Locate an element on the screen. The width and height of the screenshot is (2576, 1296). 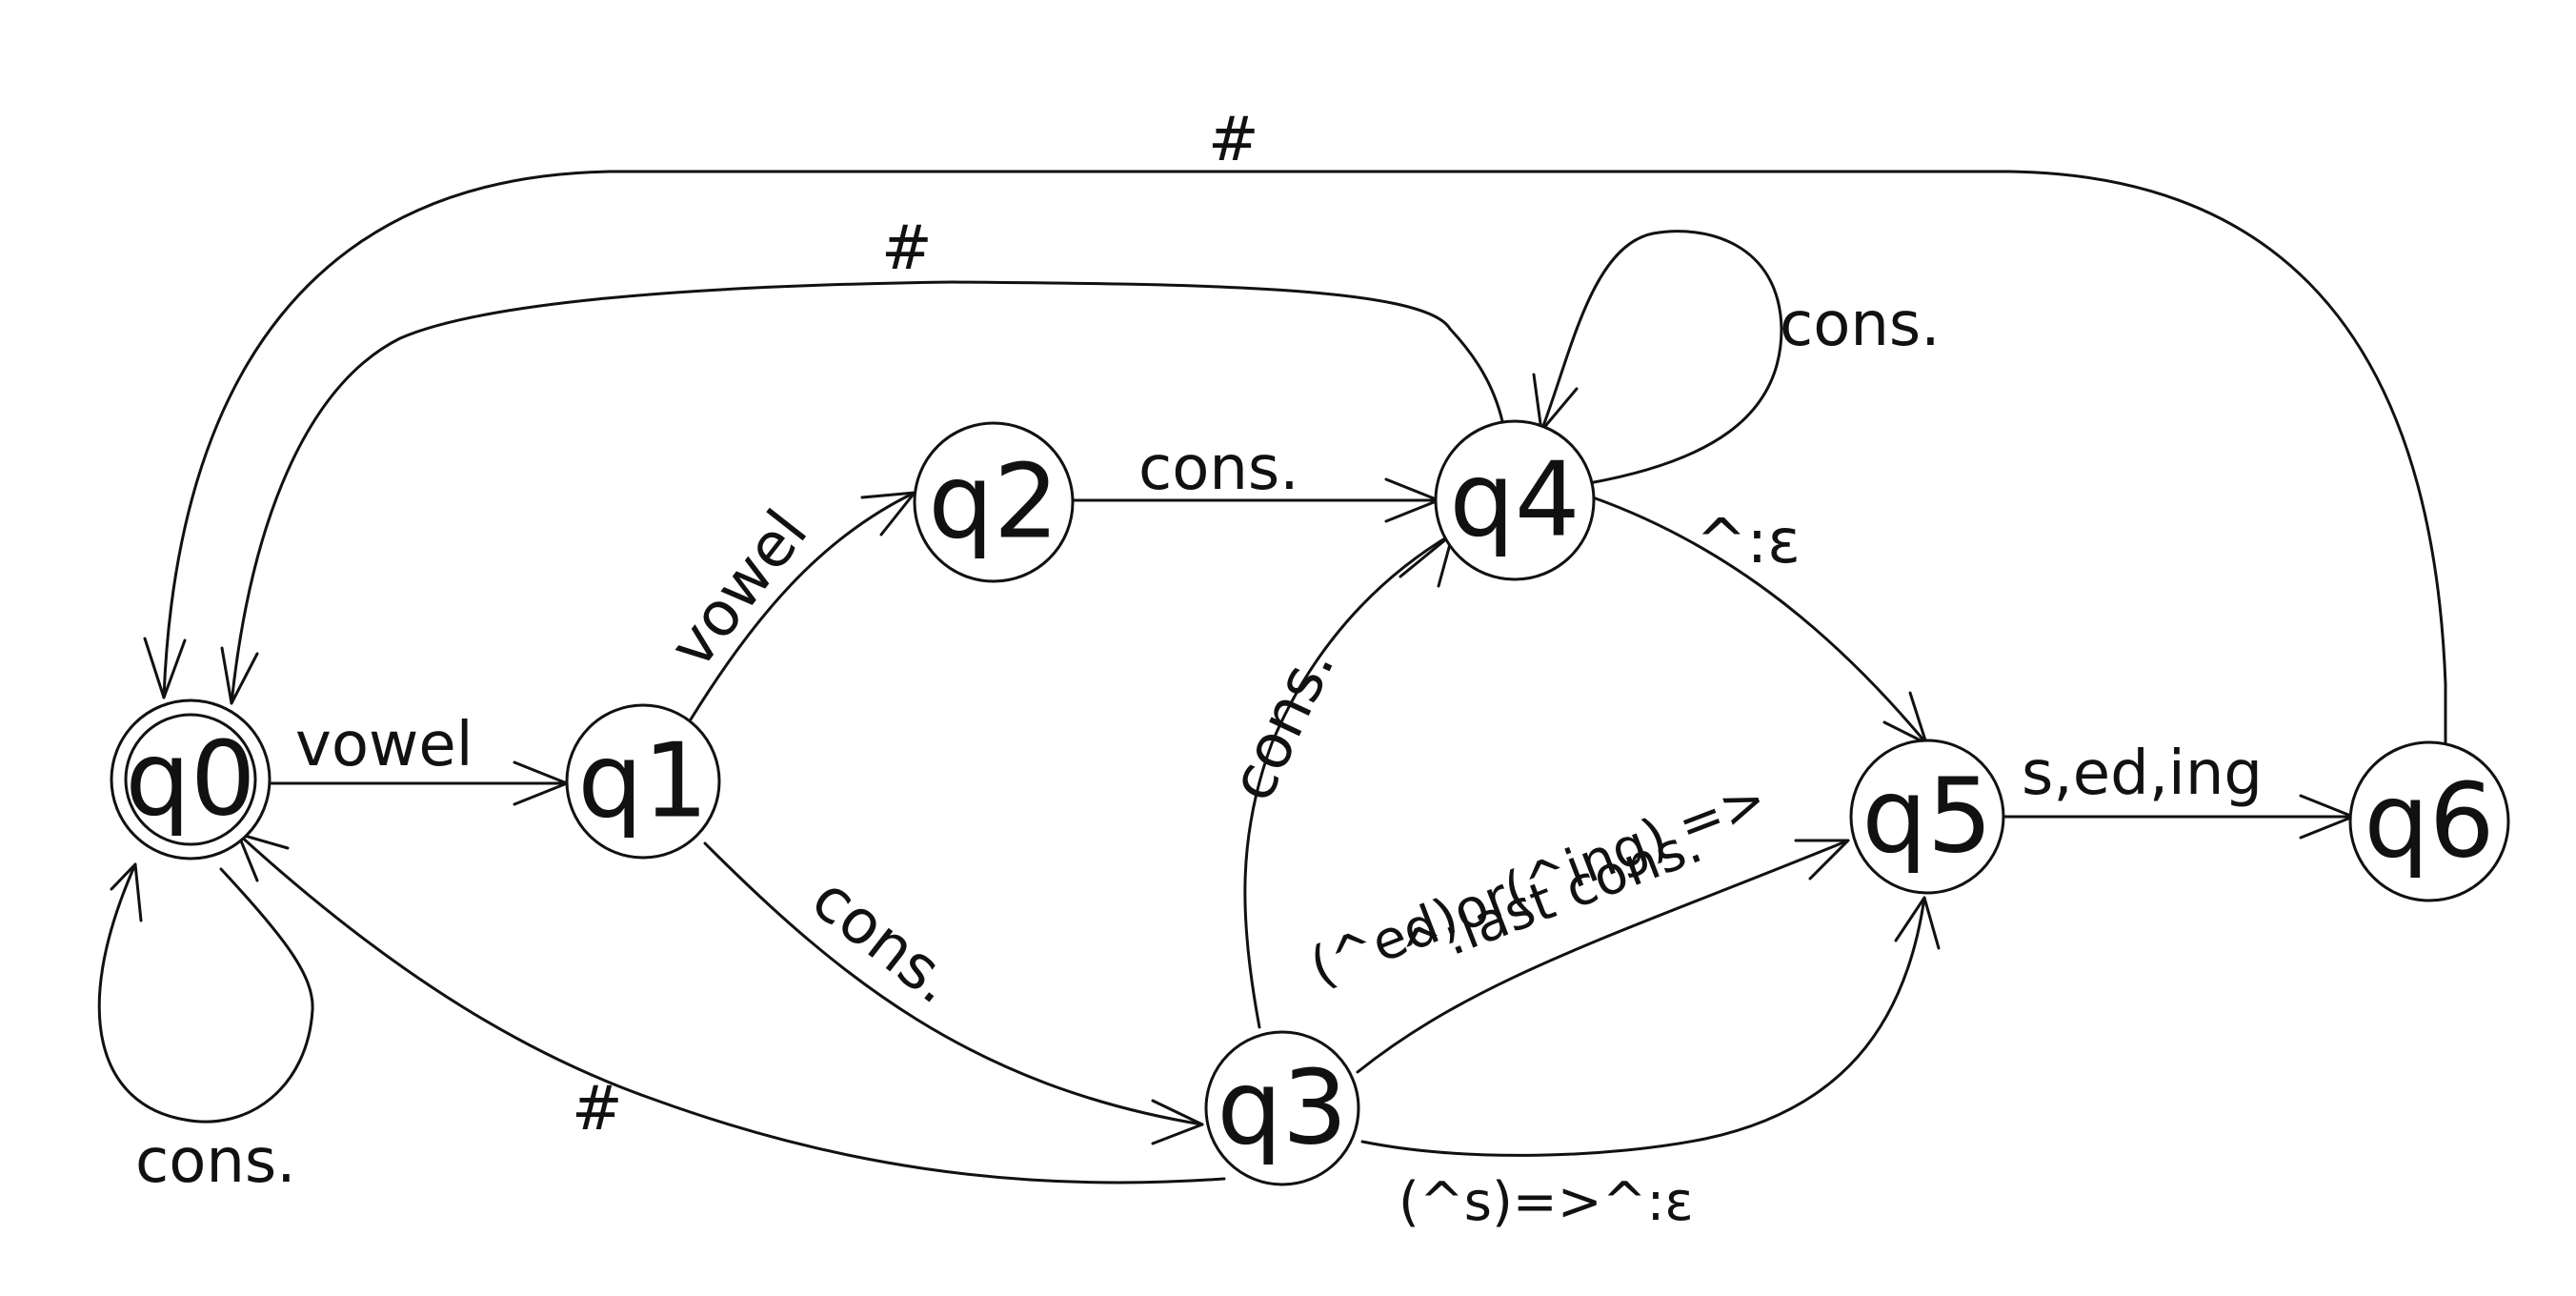
label-q5-q6: s,ed,ing is located at coordinates (2142, 774).